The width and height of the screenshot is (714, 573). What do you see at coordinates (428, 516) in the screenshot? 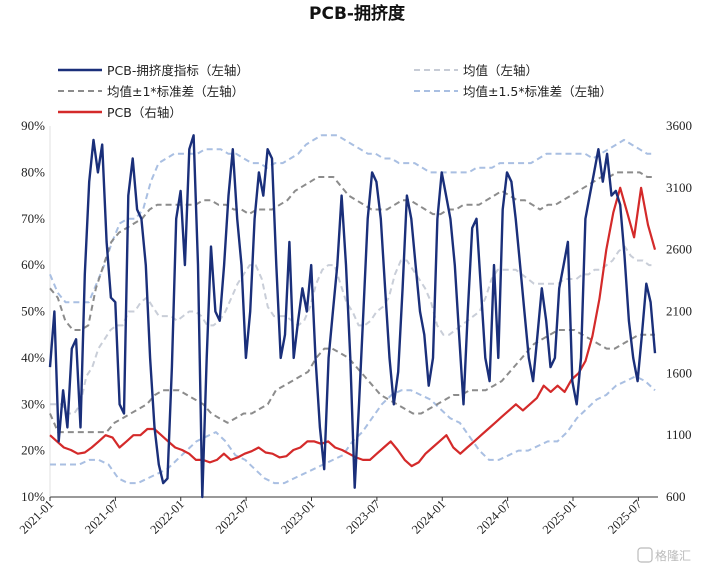
I see `x-tick-label: 2024-01` at bounding box center [428, 516].